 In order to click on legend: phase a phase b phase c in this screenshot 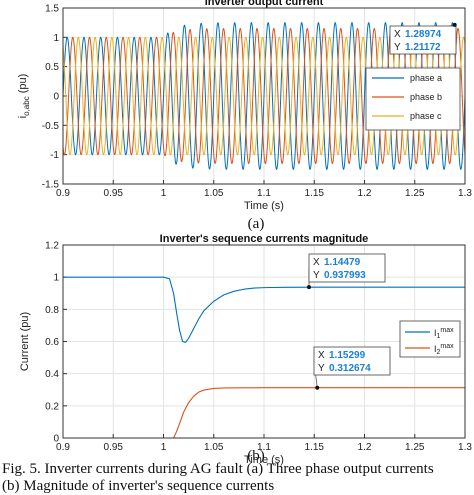, I will do `click(413, 99)`.